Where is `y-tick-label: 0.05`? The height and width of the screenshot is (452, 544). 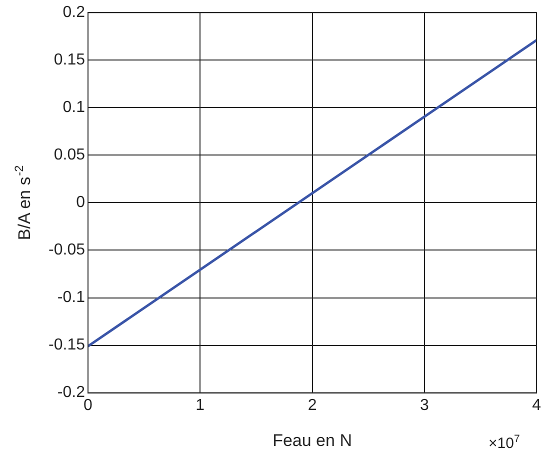
y-tick-label: 0.05 is located at coordinates (70, 155).